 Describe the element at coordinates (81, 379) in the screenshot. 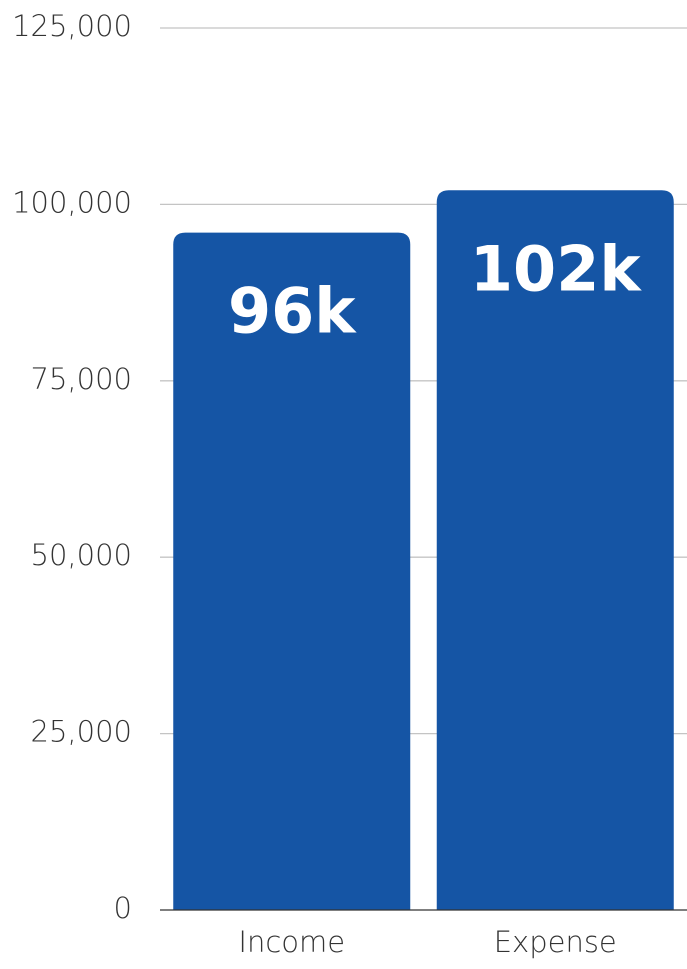

I see `y-tick-label: 75,000` at that location.